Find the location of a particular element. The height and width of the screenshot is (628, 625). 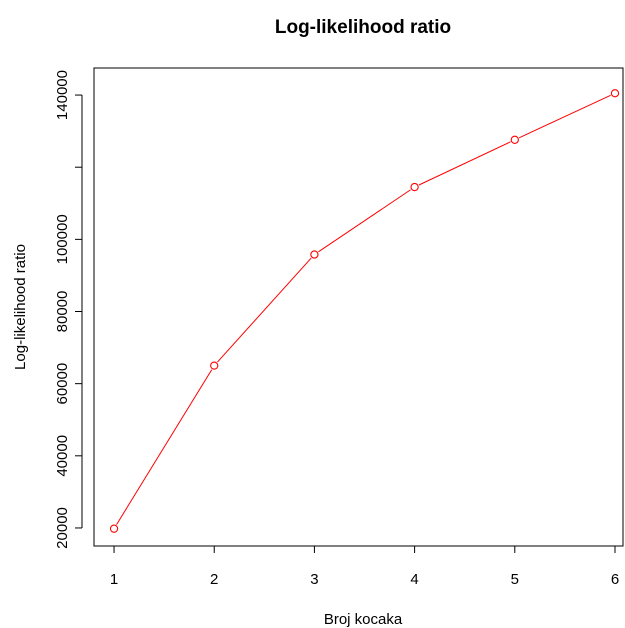

x-tick-label: 5 is located at coordinates (515, 579).